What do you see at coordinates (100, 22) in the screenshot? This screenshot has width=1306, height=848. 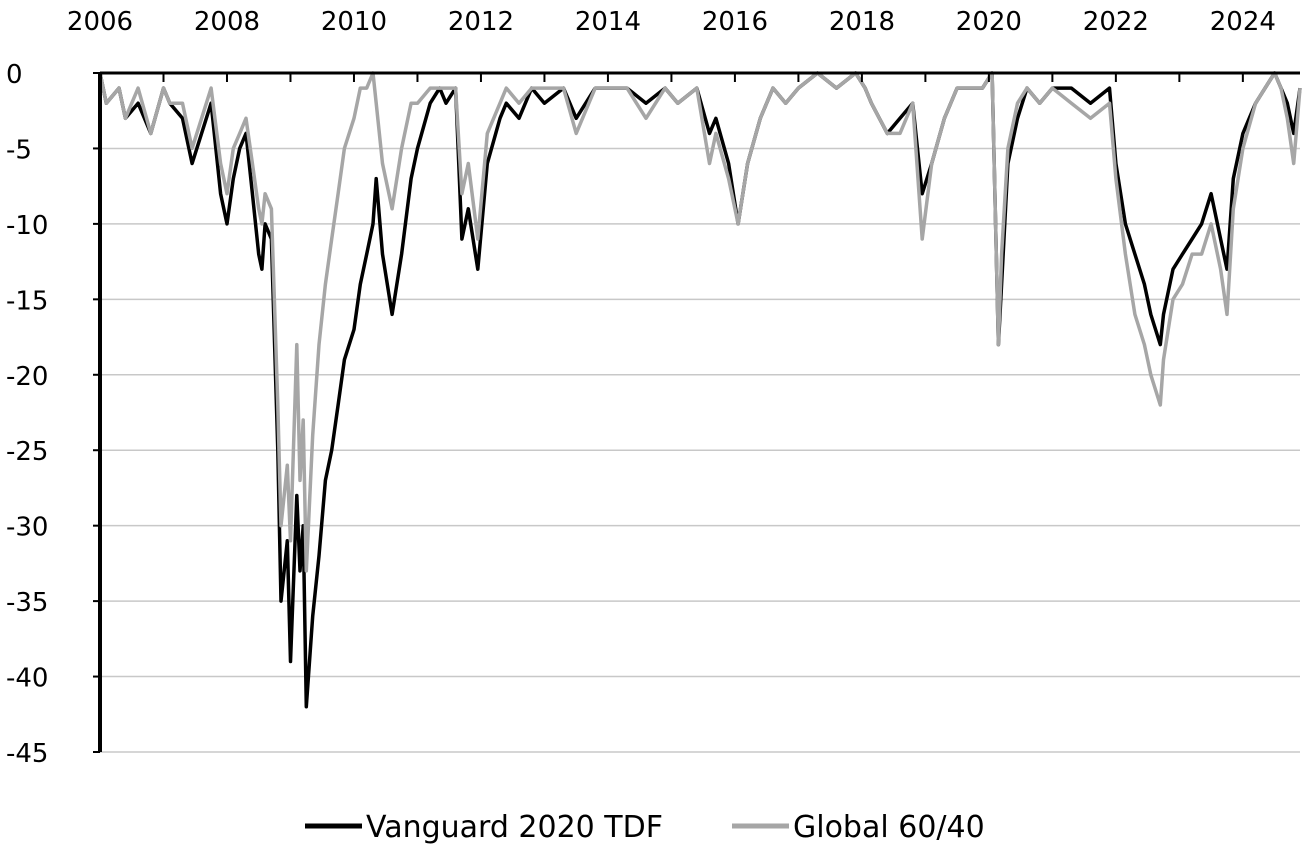 I see `x-tick-label: 2006` at bounding box center [100, 22].